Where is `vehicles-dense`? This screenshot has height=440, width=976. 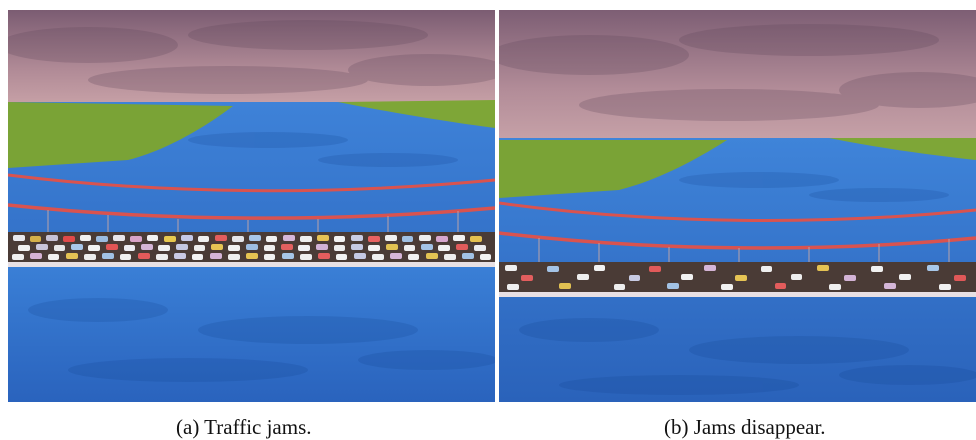
vehicles-dense is located at coordinates (251, 247).